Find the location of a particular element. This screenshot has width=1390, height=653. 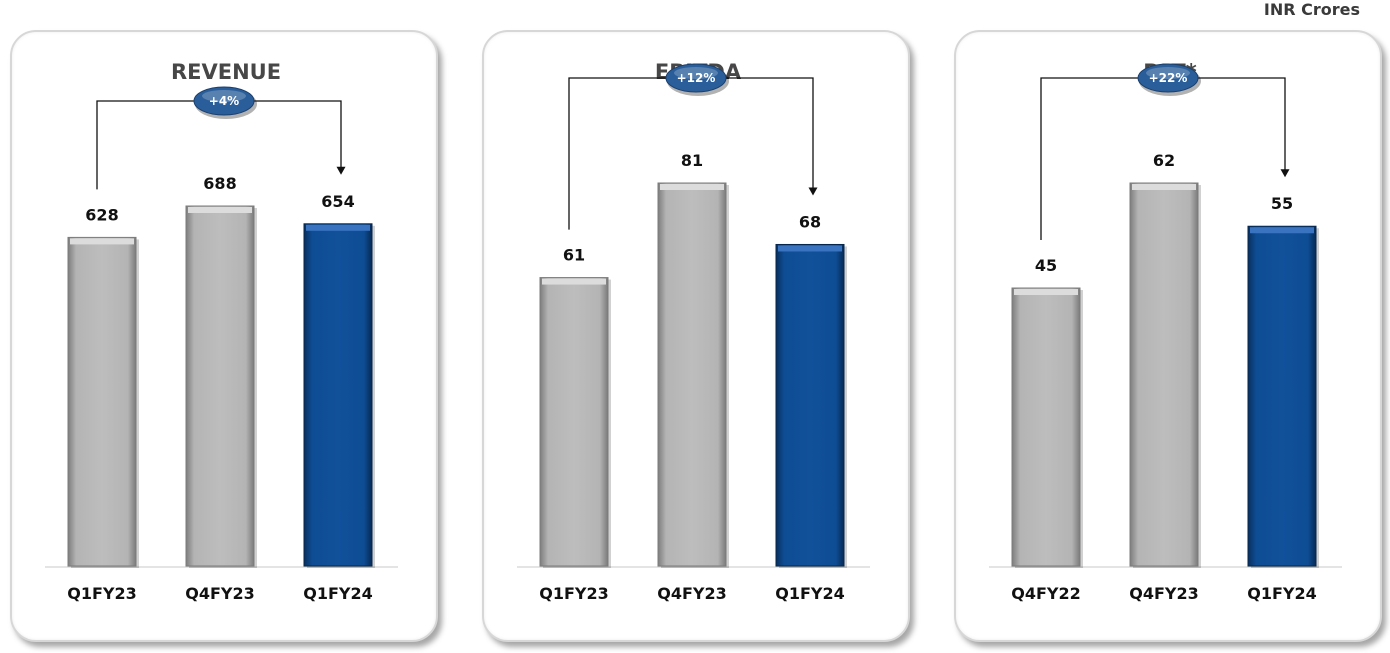

growth-label: +22% is located at coordinates (1168, 78).